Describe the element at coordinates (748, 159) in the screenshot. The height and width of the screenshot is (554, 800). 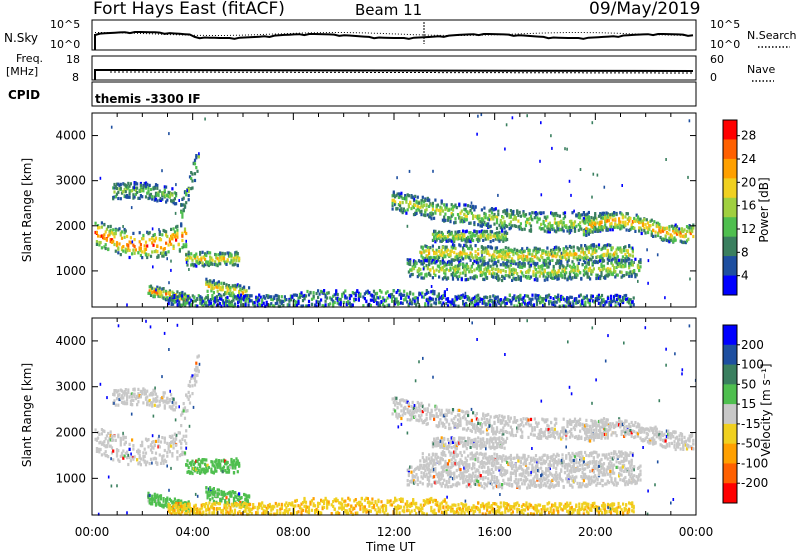
I see `colorbar-tick-label: 24` at that location.